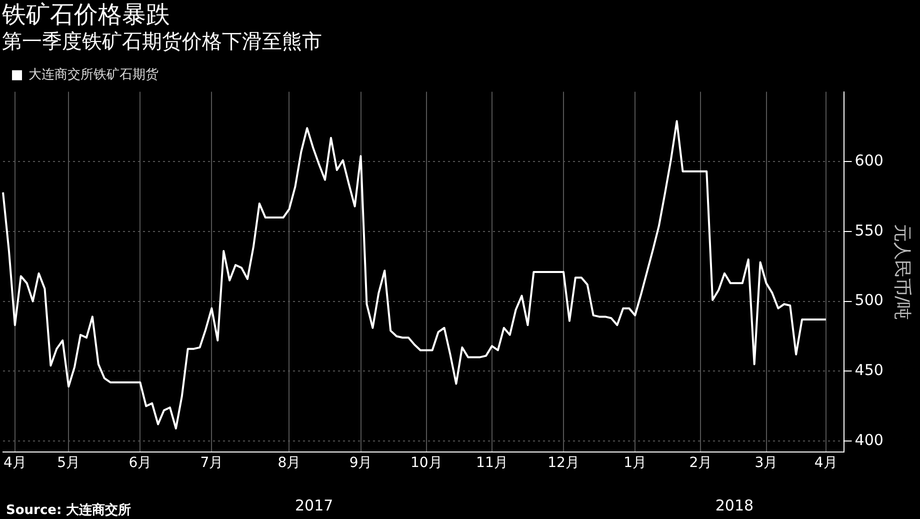 The image size is (920, 519). What do you see at coordinates (289, 463) in the screenshot?
I see `x-tick-label: 8月` at bounding box center [289, 463].